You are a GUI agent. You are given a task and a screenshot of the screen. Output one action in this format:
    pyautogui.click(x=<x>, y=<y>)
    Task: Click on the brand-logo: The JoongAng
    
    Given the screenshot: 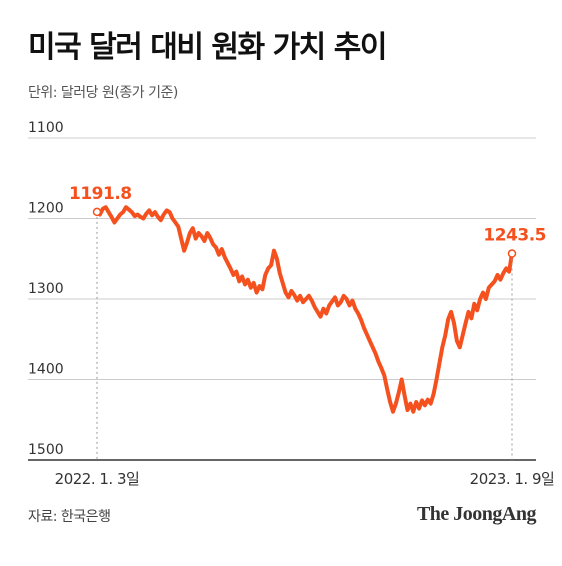 What is the action you would take?
    pyautogui.click(x=476, y=514)
    